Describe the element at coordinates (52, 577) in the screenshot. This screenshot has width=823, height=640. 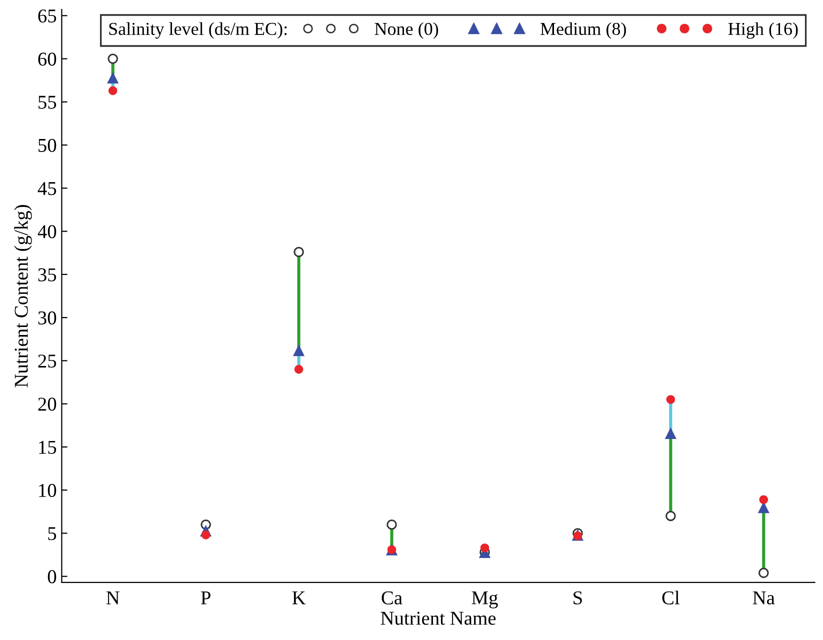
I see `y-tick-label: 0` at that location.